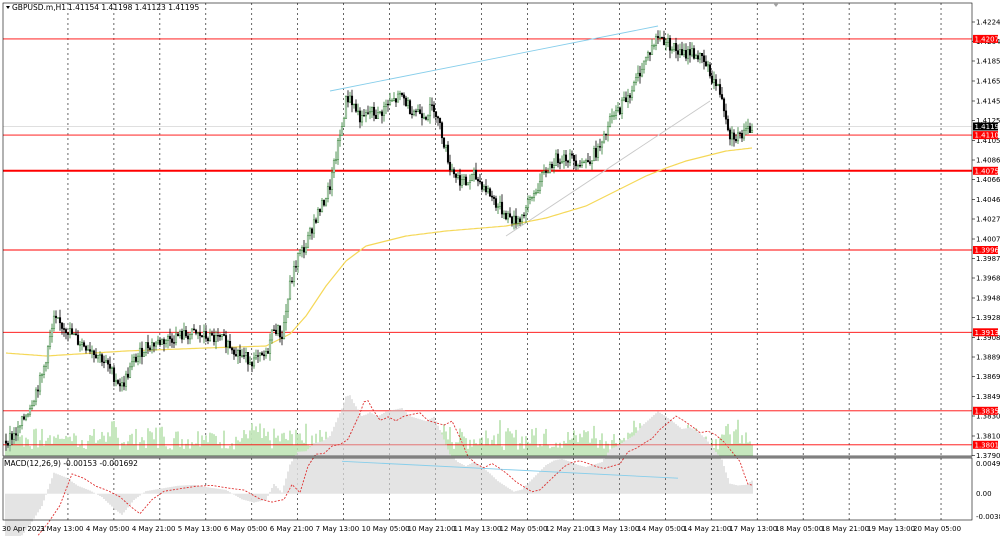 The width and height of the screenshot is (1000, 536). What do you see at coordinates (487, 457) in the screenshot?
I see `pane-separator` at bounding box center [487, 457].